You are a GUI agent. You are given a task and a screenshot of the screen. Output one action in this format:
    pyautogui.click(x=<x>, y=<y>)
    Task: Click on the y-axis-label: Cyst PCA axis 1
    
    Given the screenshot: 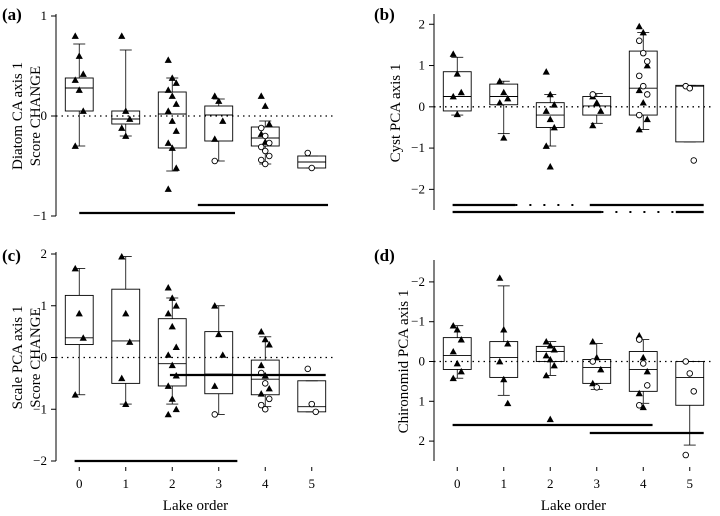 What is the action you would take?
    pyautogui.click(x=396, y=113)
    